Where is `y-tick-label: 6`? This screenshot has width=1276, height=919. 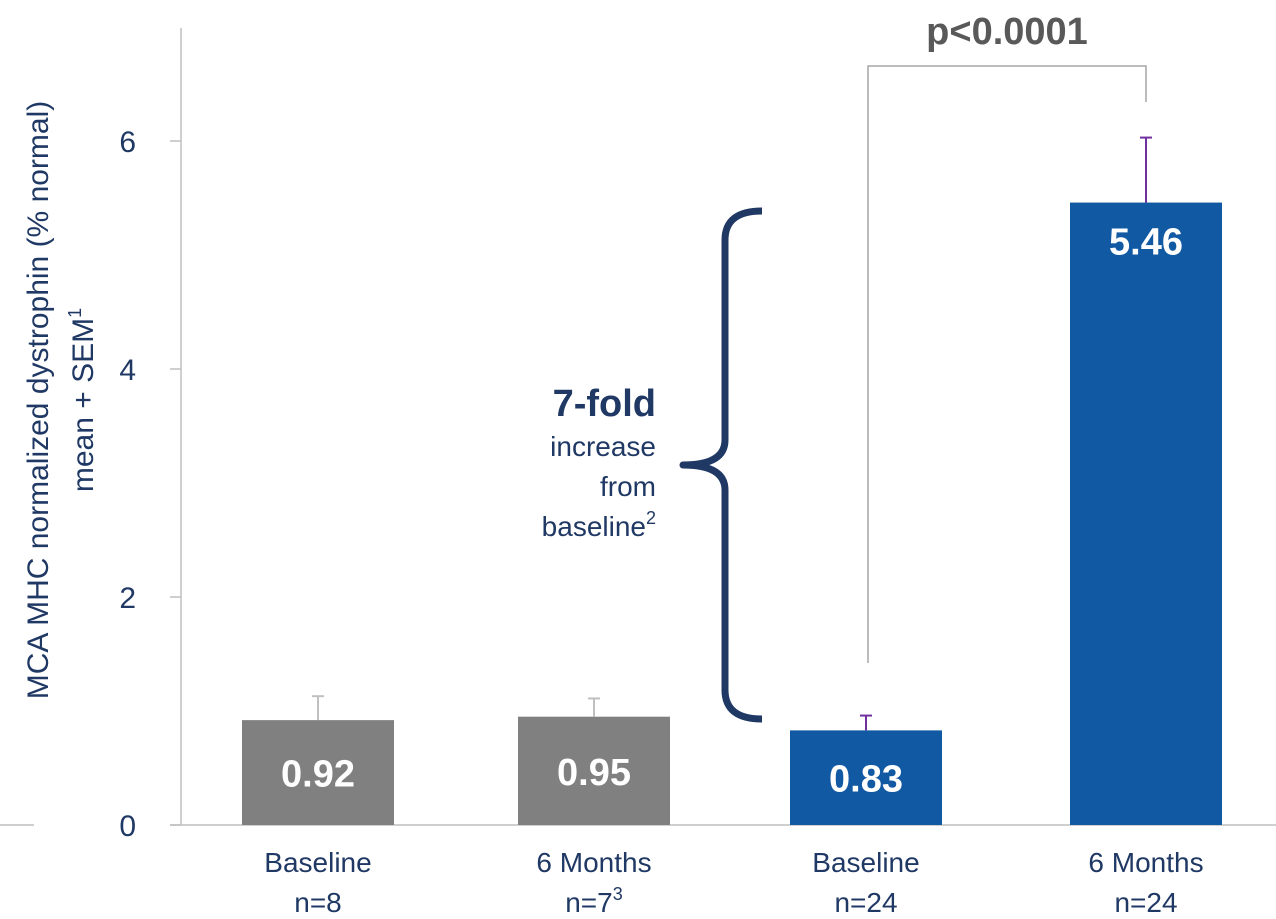 y-tick-label: 6 is located at coordinates (127, 142).